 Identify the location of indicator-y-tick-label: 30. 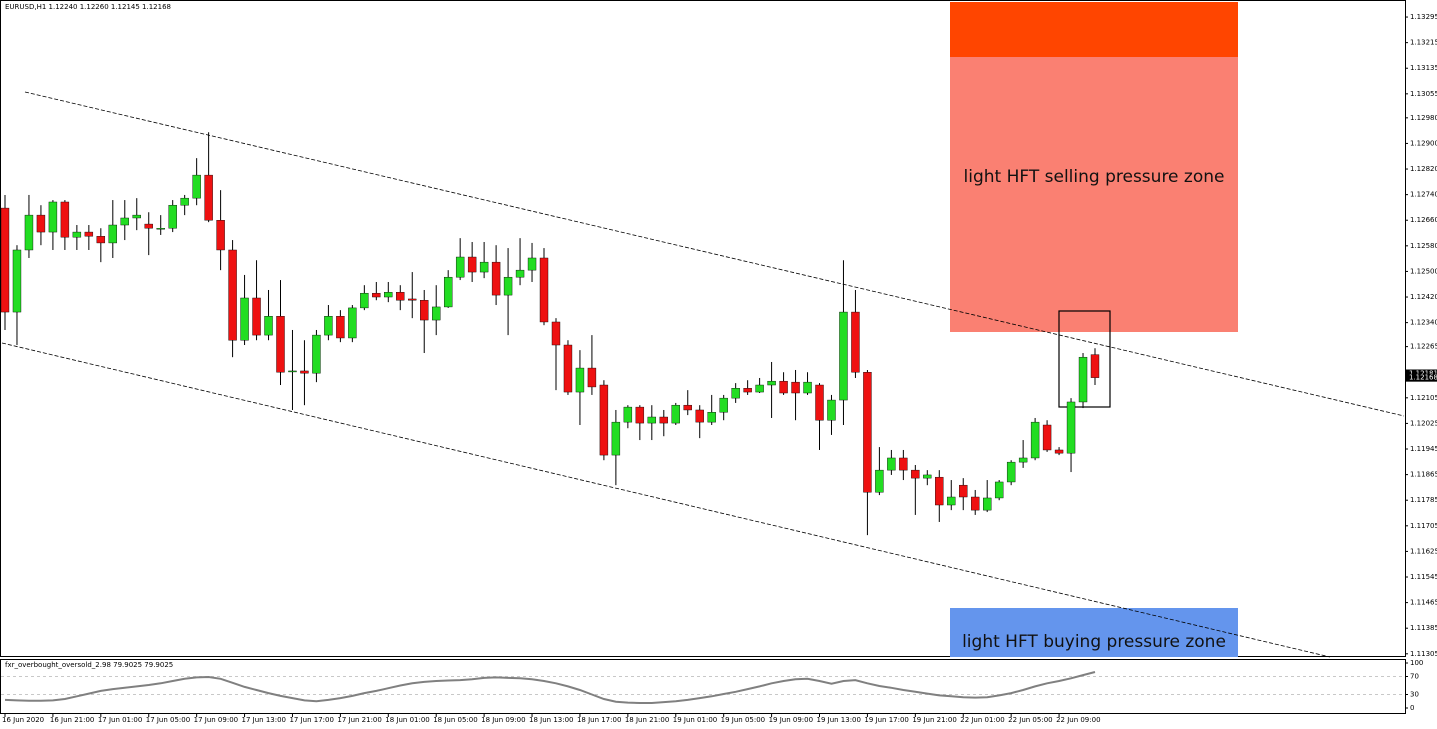
(1414, 695).